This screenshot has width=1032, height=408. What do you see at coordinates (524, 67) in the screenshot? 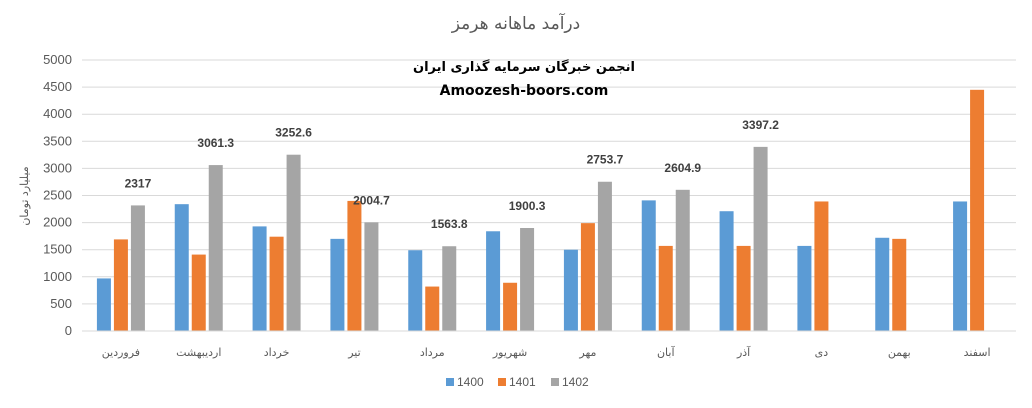
I see `watermark-persian: انجمن خبرگان سرمایه گذاری ایران` at bounding box center [524, 67].